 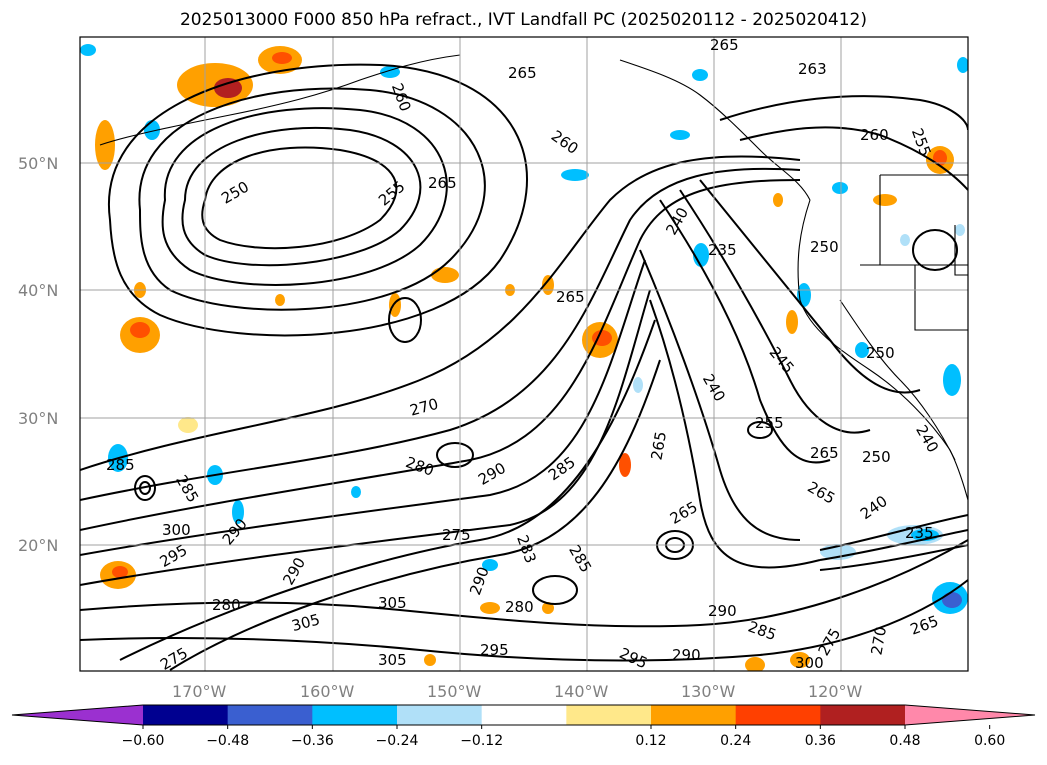 What do you see at coordinates (904, 741) in the screenshot?
I see `colorbar-tick-label: 0.48` at bounding box center [904, 741].